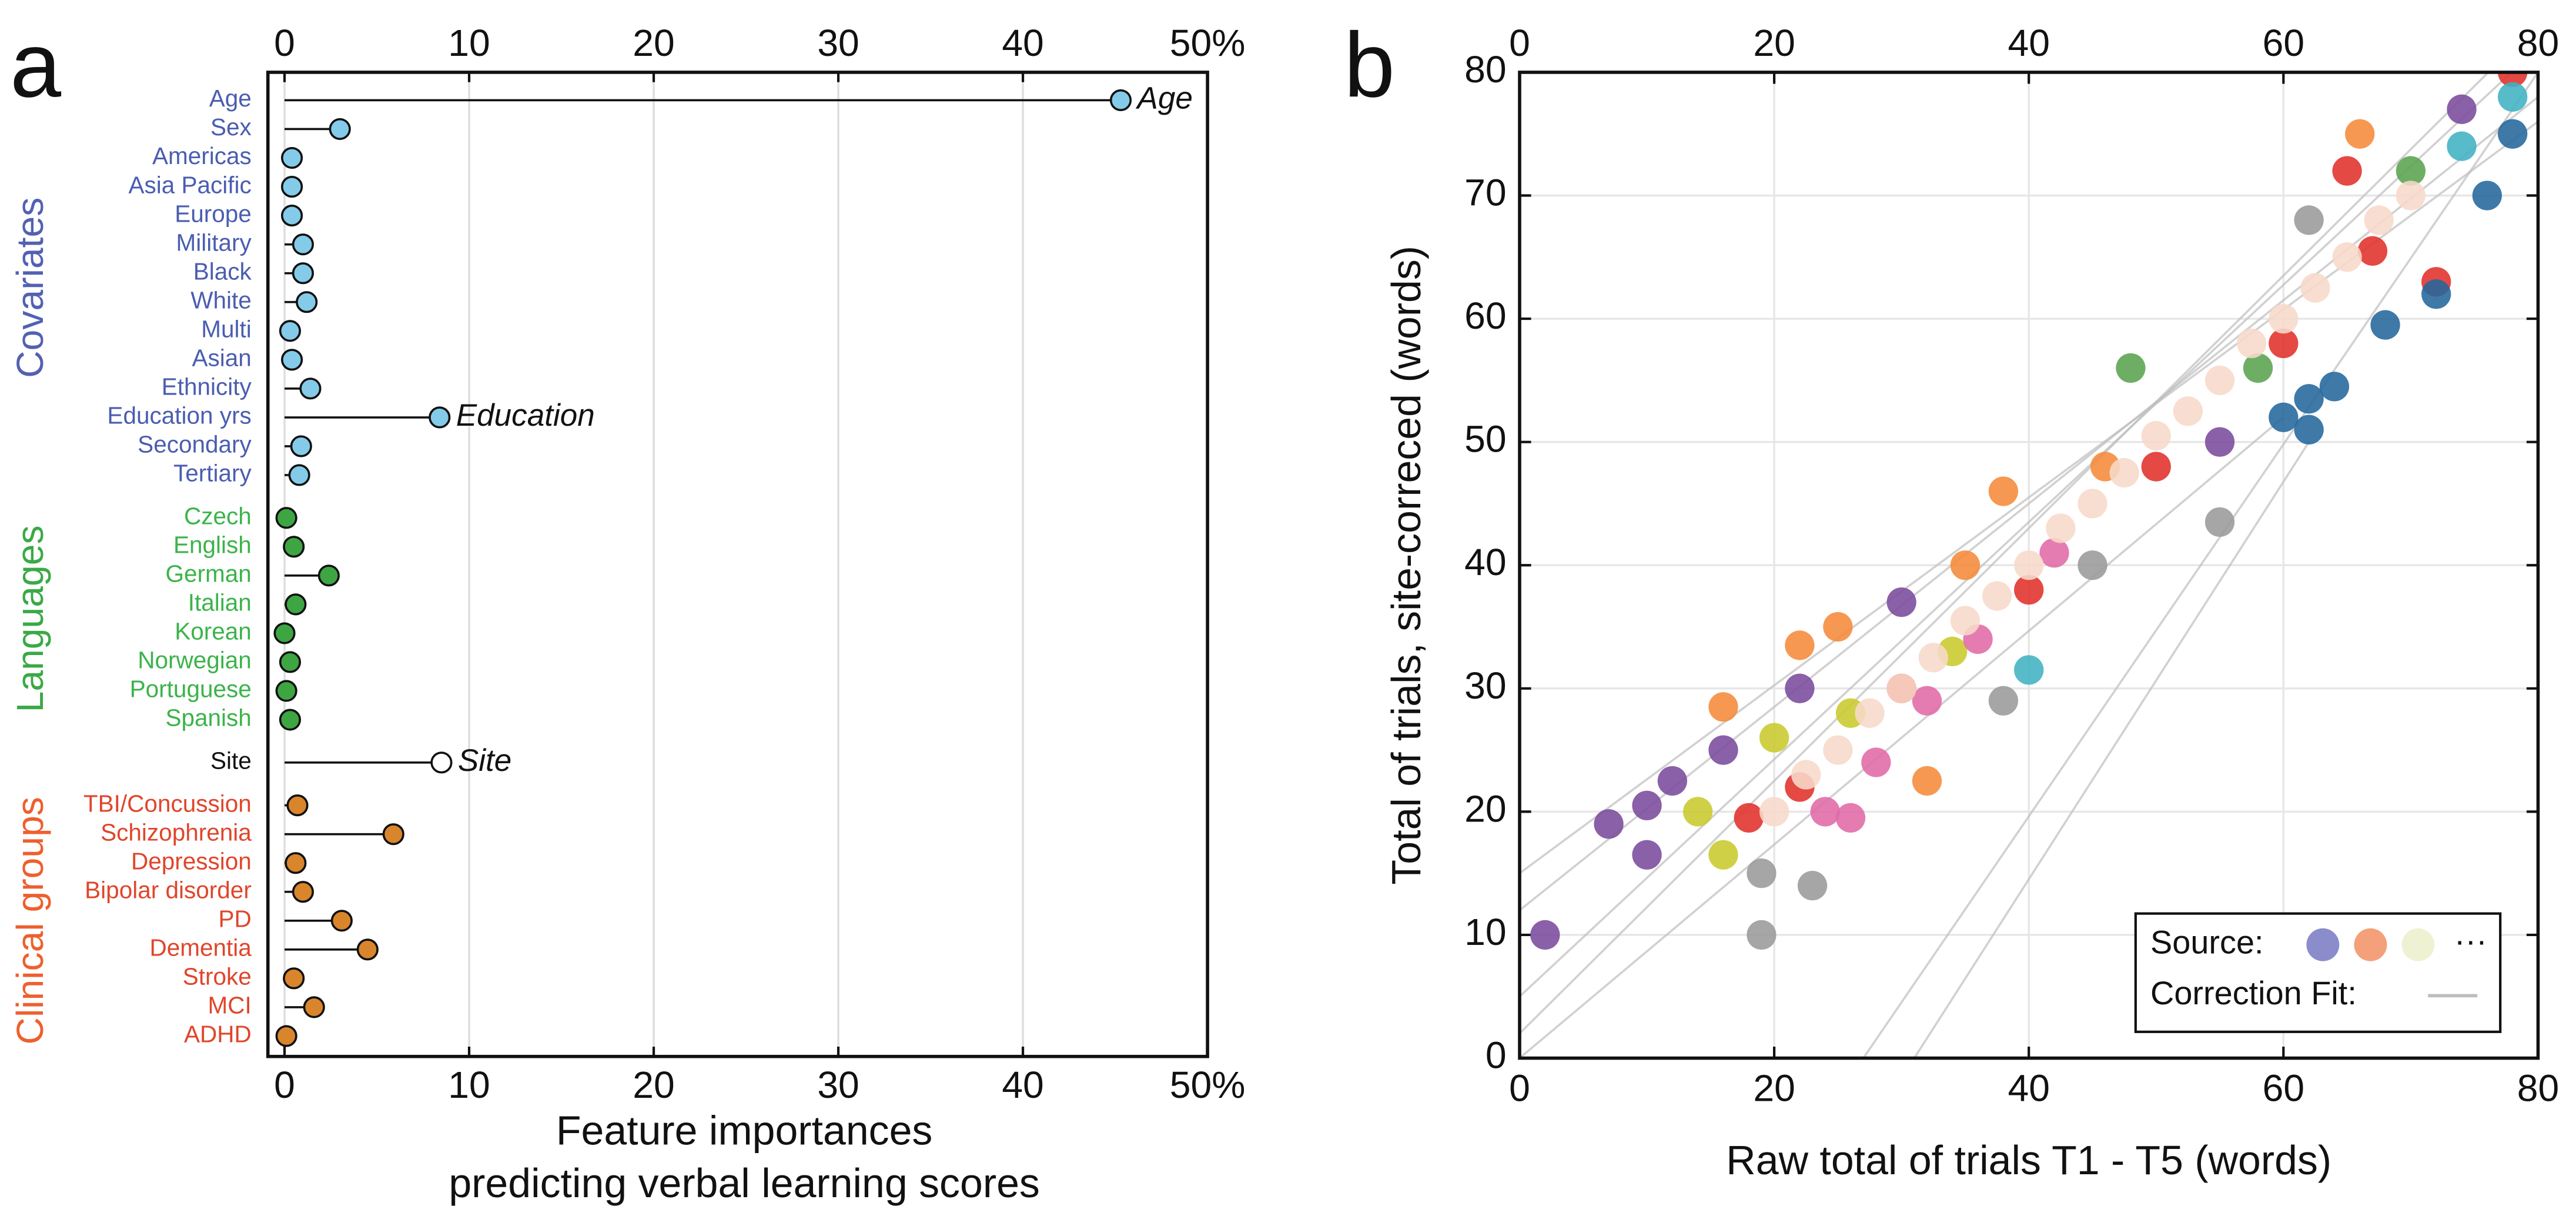  I want to click on category-label: Norwegian, so click(195, 661).